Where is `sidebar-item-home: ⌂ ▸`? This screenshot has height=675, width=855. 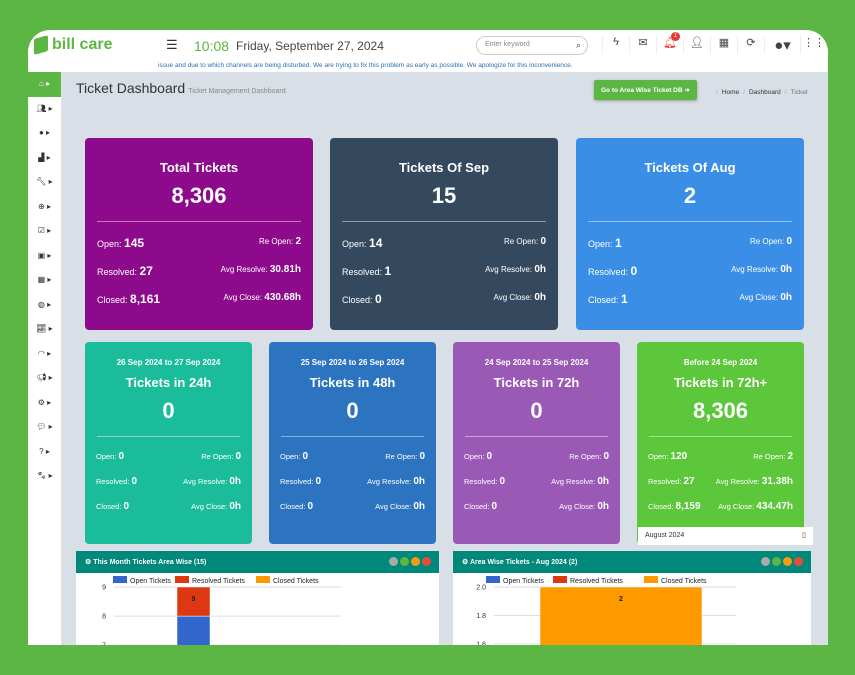 sidebar-item-home: ⌂ ▸ is located at coordinates (44, 84).